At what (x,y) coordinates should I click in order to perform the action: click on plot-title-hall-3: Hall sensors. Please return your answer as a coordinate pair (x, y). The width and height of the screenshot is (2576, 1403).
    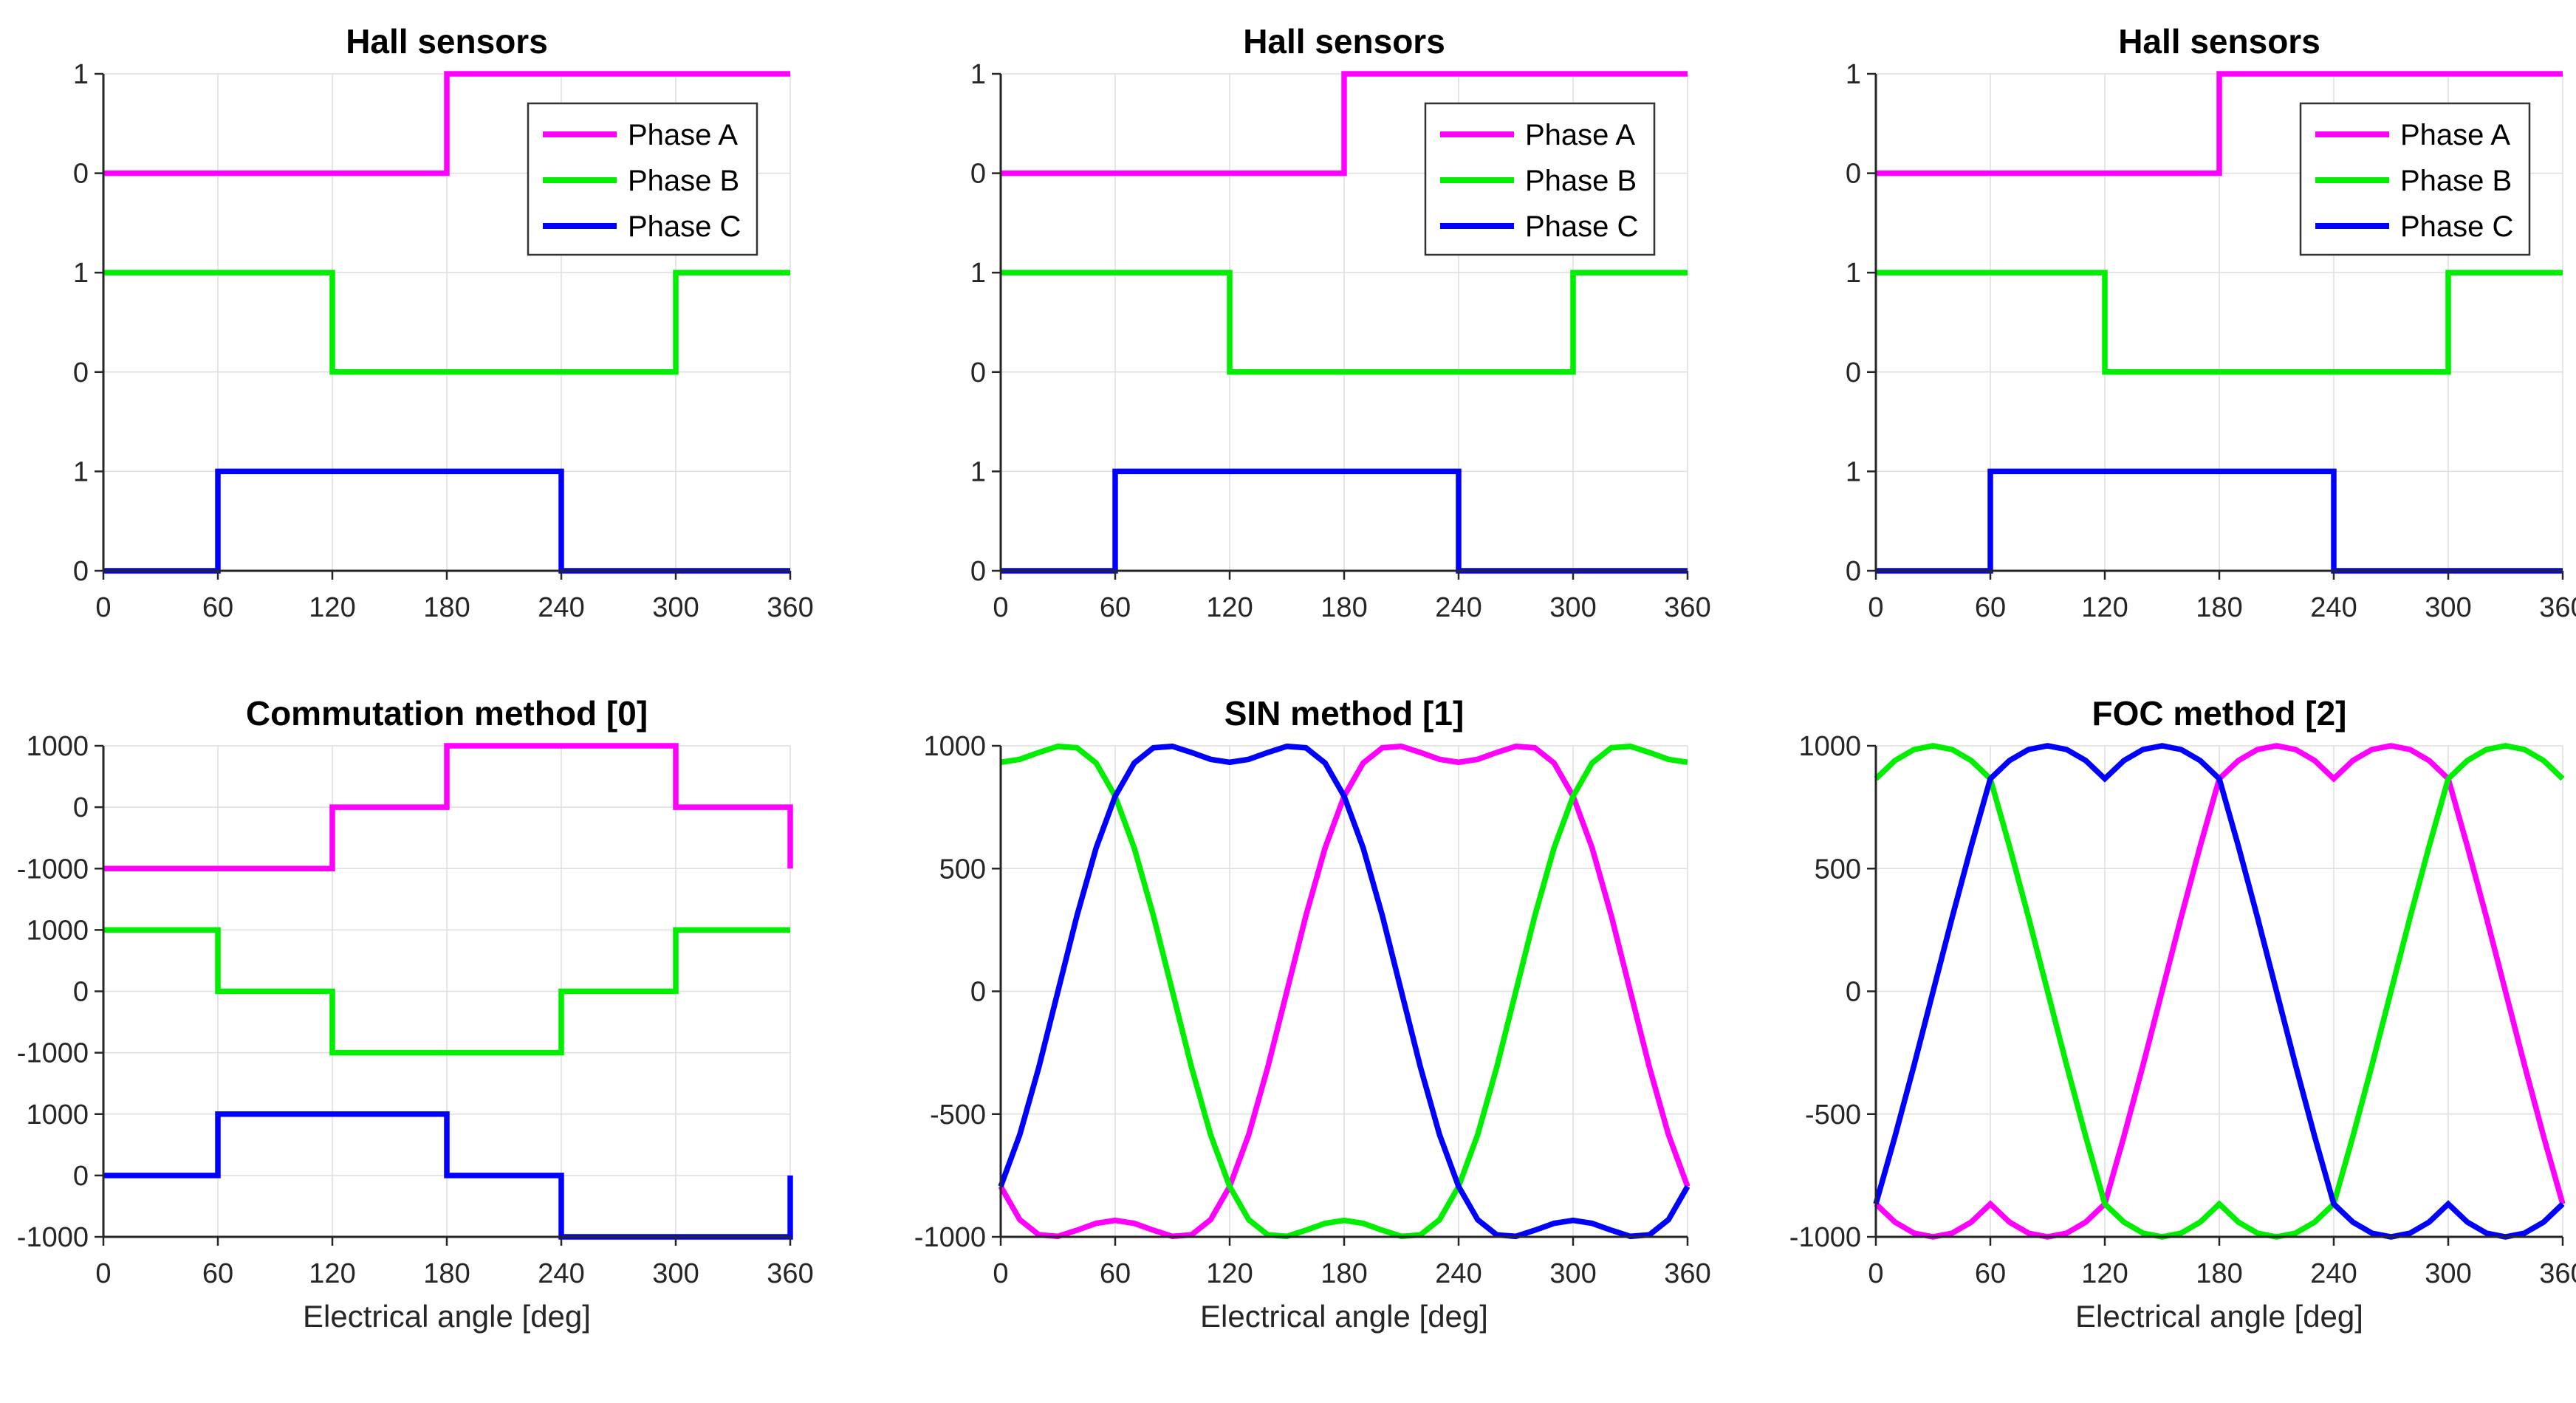
    Looking at the image, I should click on (2219, 42).